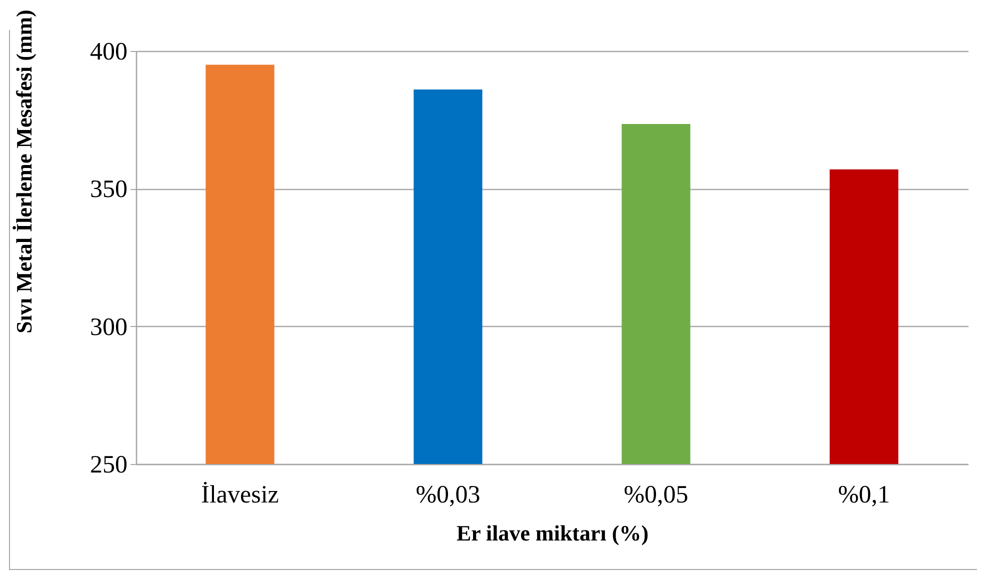 The height and width of the screenshot is (574, 985). Describe the element at coordinates (552, 533) in the screenshot. I see `x-axis-title: Er ilave miktarı (%)` at that location.